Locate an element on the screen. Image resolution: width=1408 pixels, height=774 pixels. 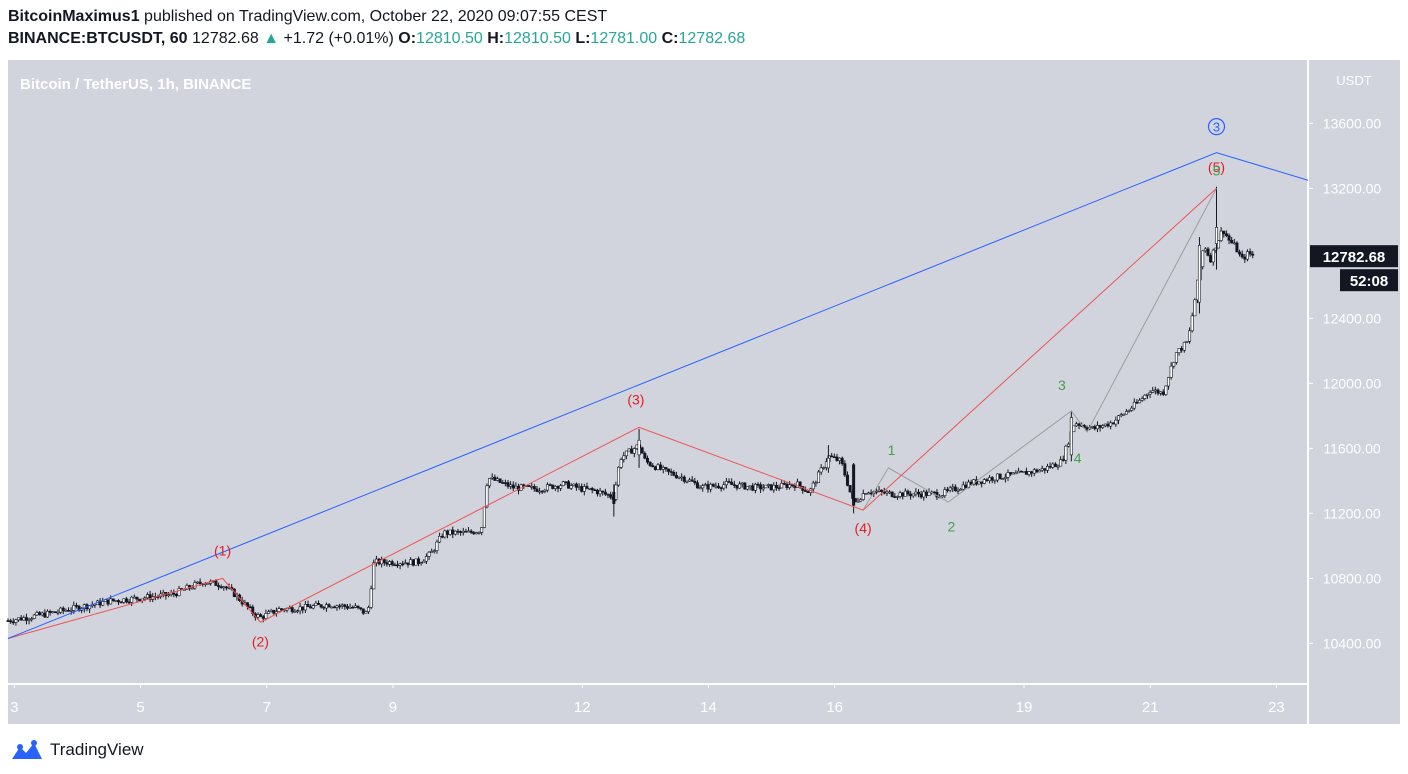
high-value: 12810.50 is located at coordinates (537, 38).